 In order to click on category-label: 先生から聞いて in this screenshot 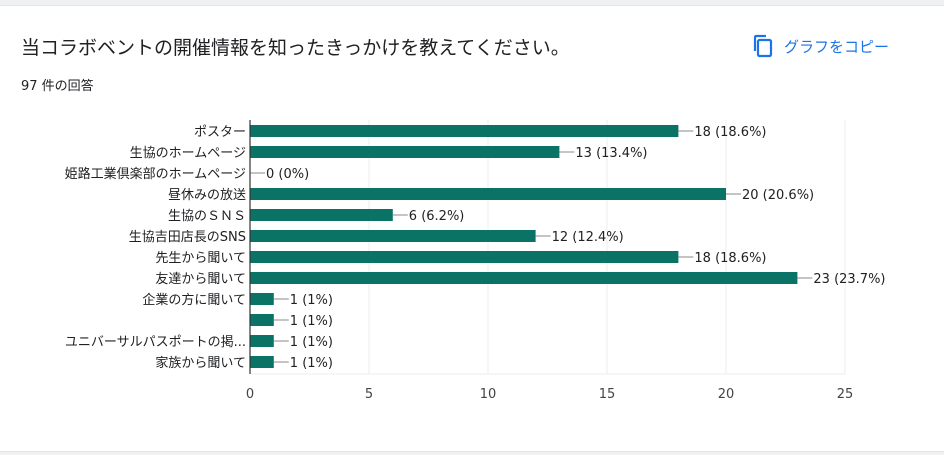, I will do `click(200, 258)`.